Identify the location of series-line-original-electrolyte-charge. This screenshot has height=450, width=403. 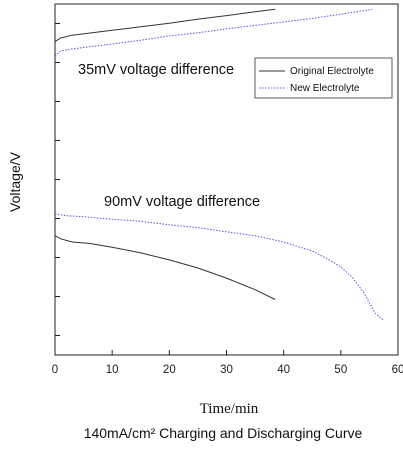
(165, 25).